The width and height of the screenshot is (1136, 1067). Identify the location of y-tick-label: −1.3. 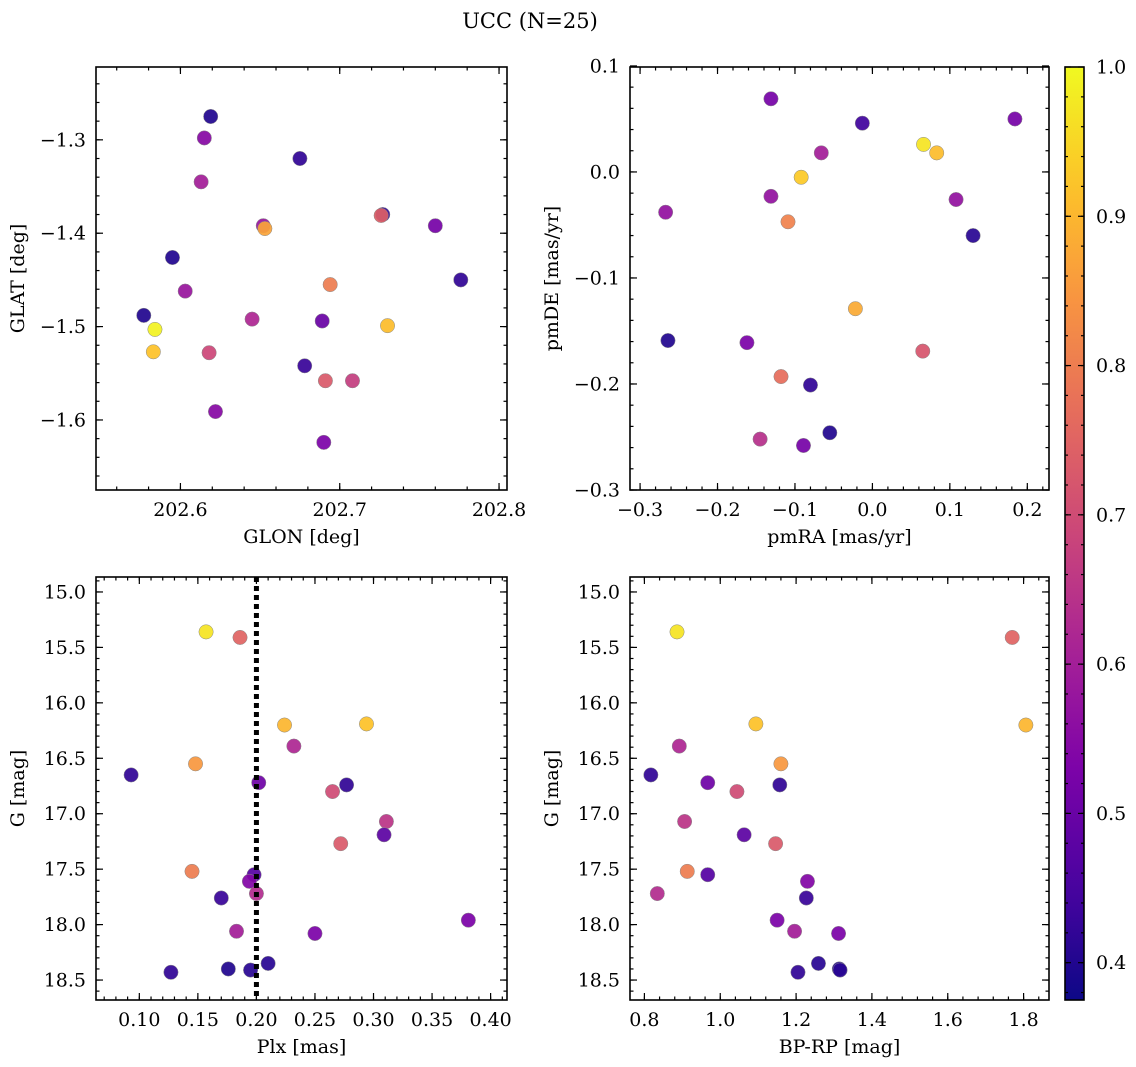
(63, 140).